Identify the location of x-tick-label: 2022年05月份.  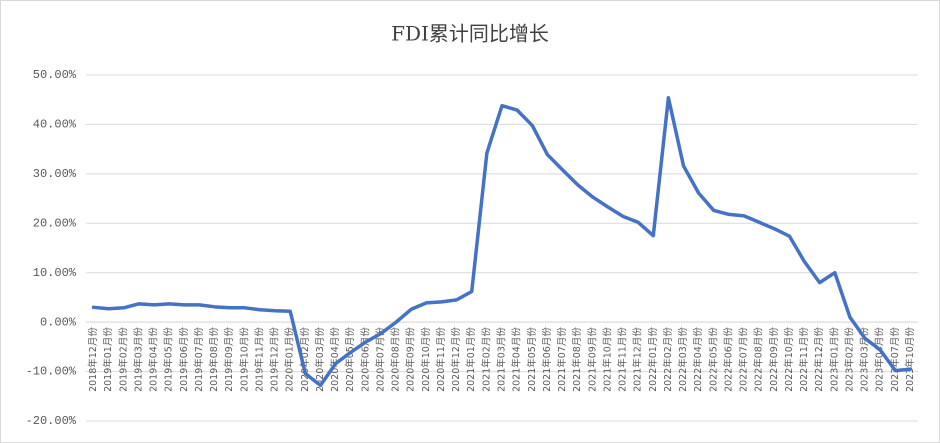
(713, 359).